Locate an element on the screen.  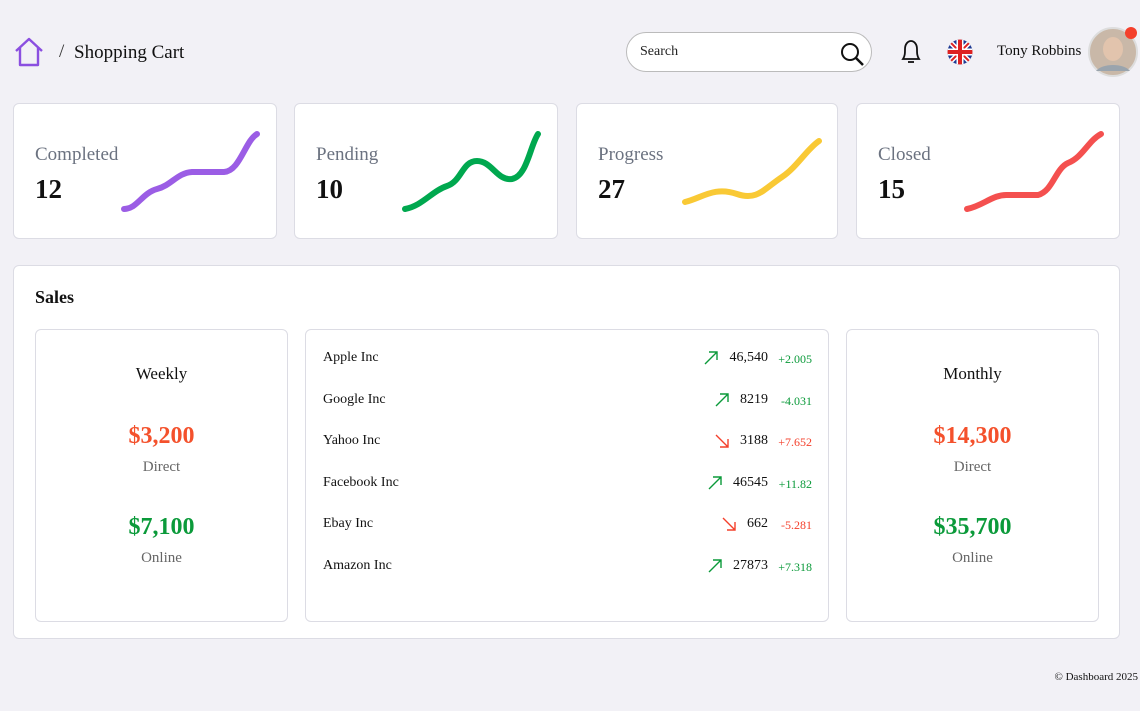
stat-value: 12 is located at coordinates (48, 189).